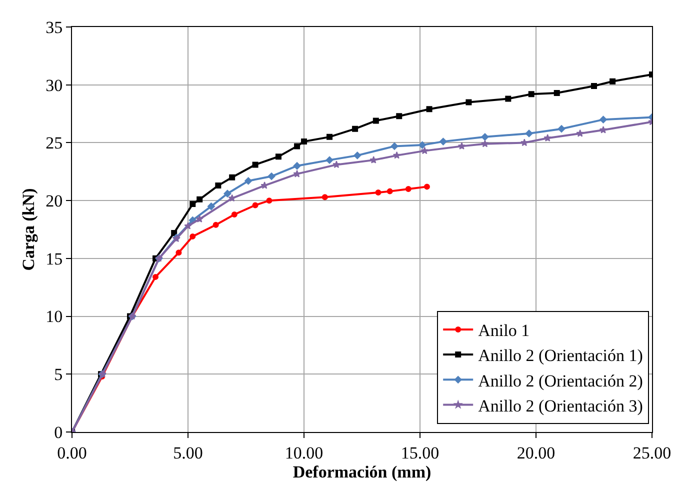 This screenshot has height=500, width=683. I want to click on legend-label: Anillo 2 (Orientación 3), so click(560, 406).